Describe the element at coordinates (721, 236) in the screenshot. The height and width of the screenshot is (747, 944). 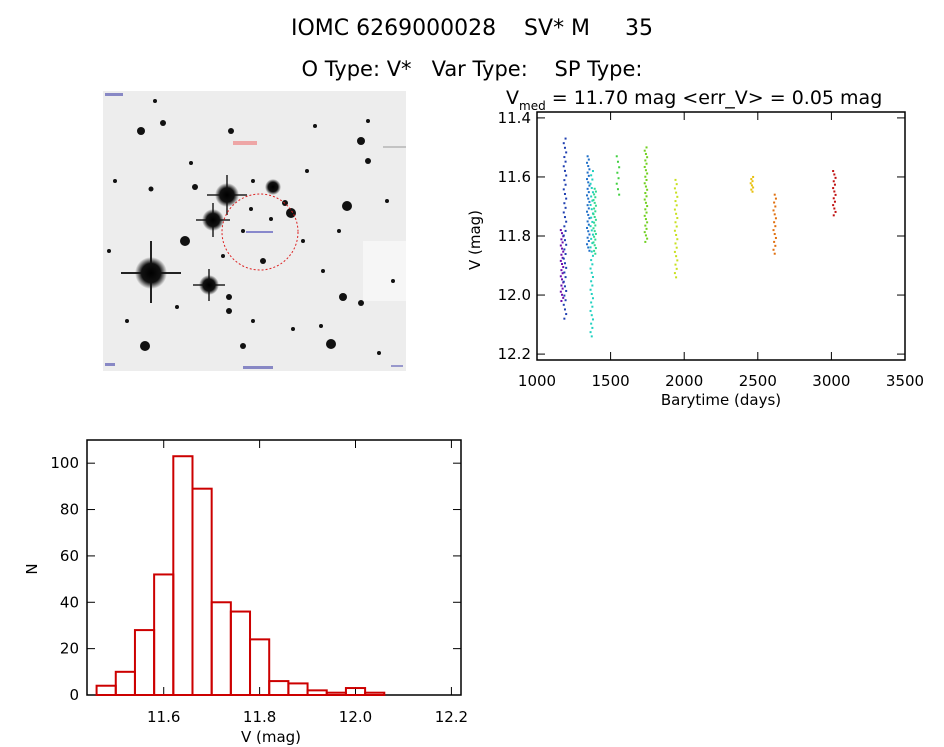
I see `light-curve-frame` at that location.